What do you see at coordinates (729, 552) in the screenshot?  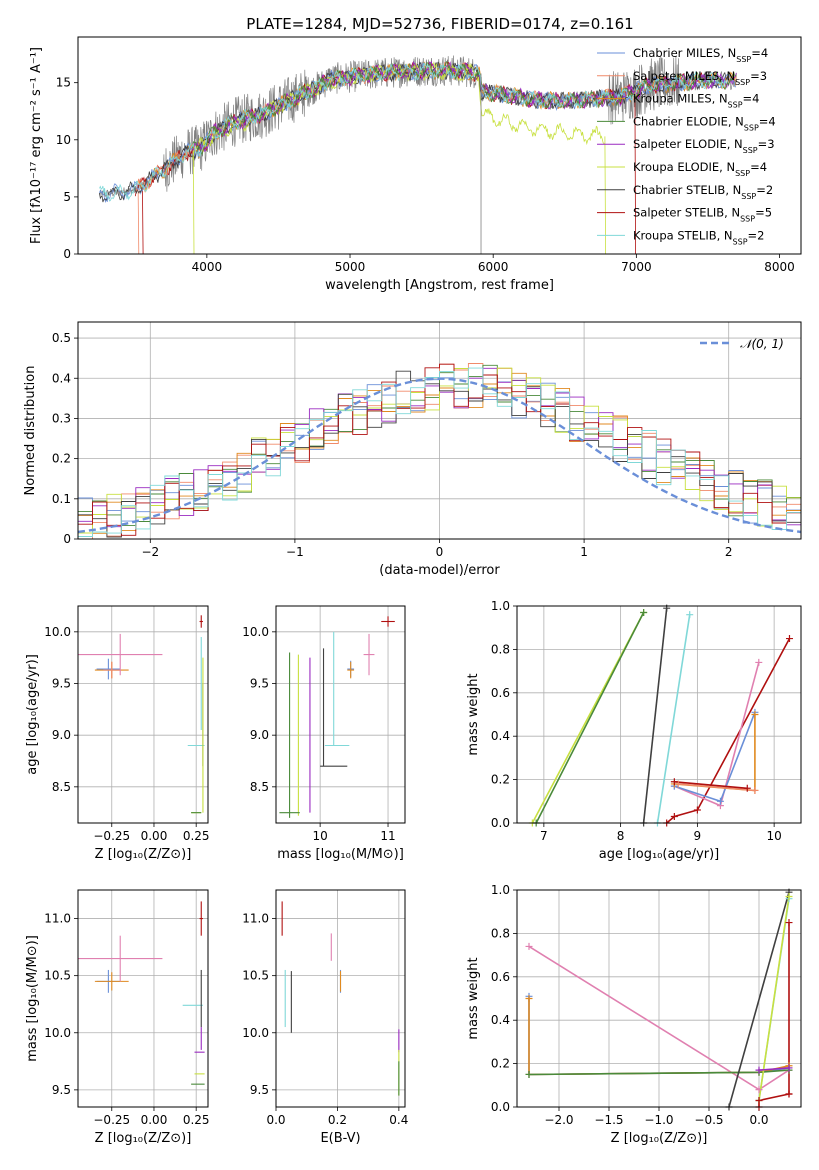 I see `x-tick-label: 2` at bounding box center [729, 552].